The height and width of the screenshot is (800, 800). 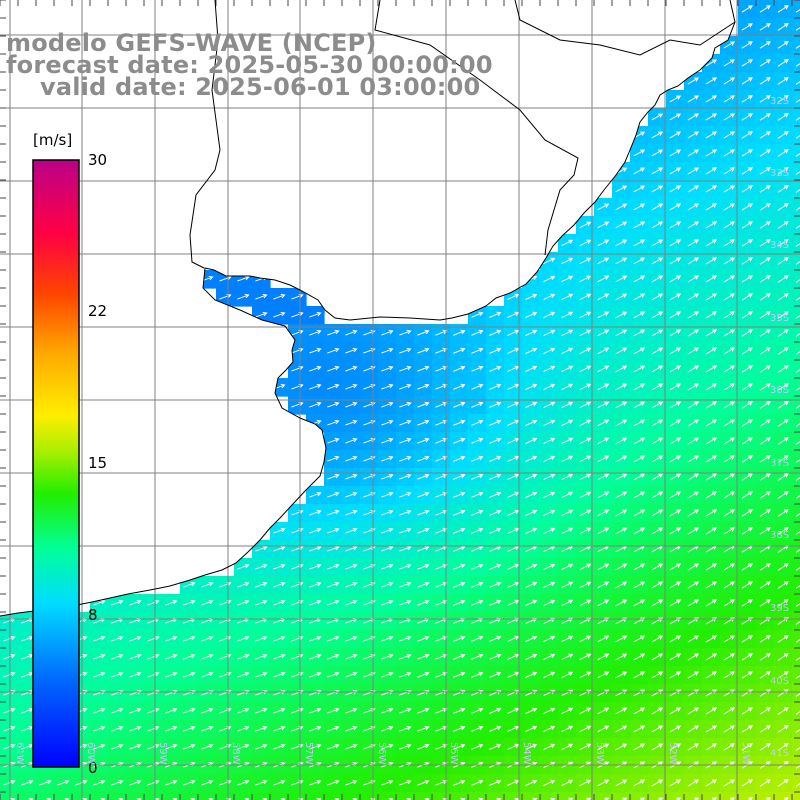 What do you see at coordinates (625, 28) in the screenshot?
I see `border-line` at bounding box center [625, 28].